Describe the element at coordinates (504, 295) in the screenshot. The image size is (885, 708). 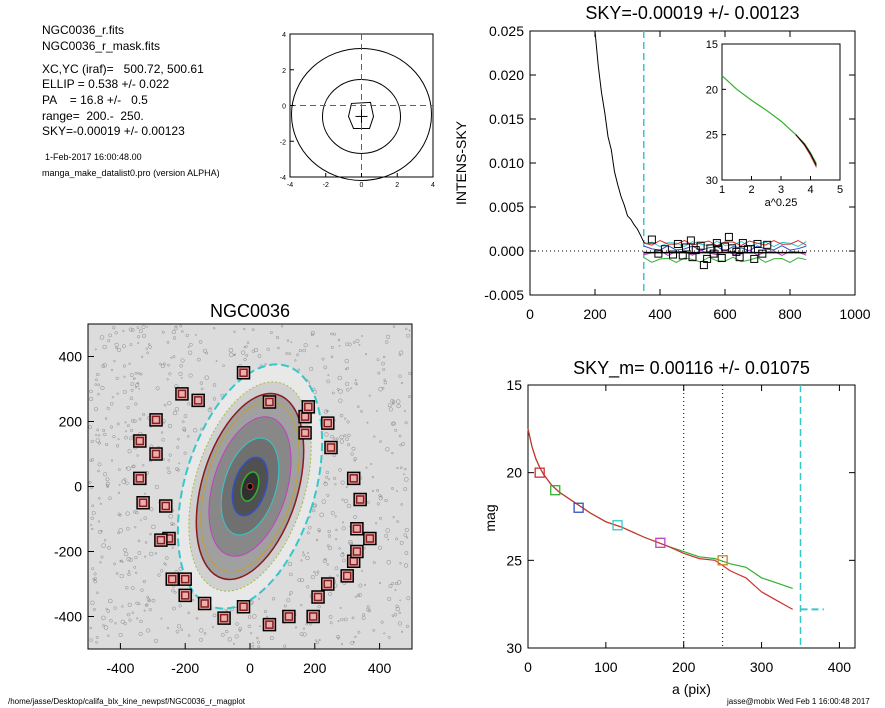
I see `sky-ytick-label: -0.005` at that location.